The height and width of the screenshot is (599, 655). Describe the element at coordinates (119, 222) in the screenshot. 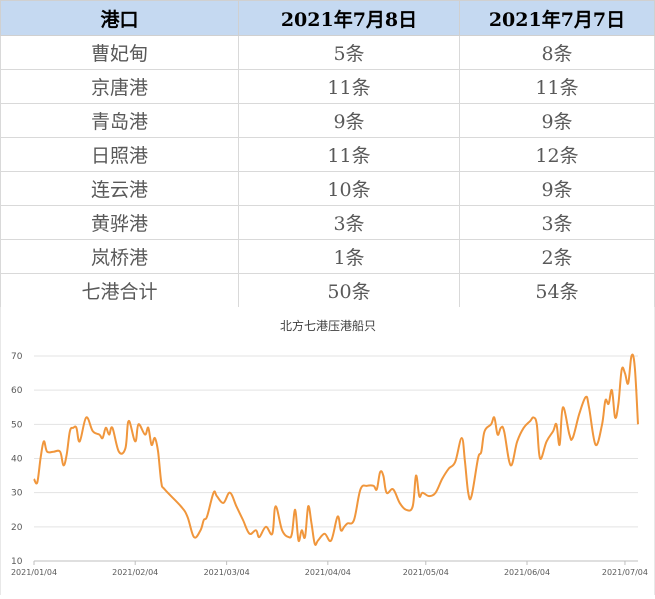

I see `port-name: 黄骅港` at that location.